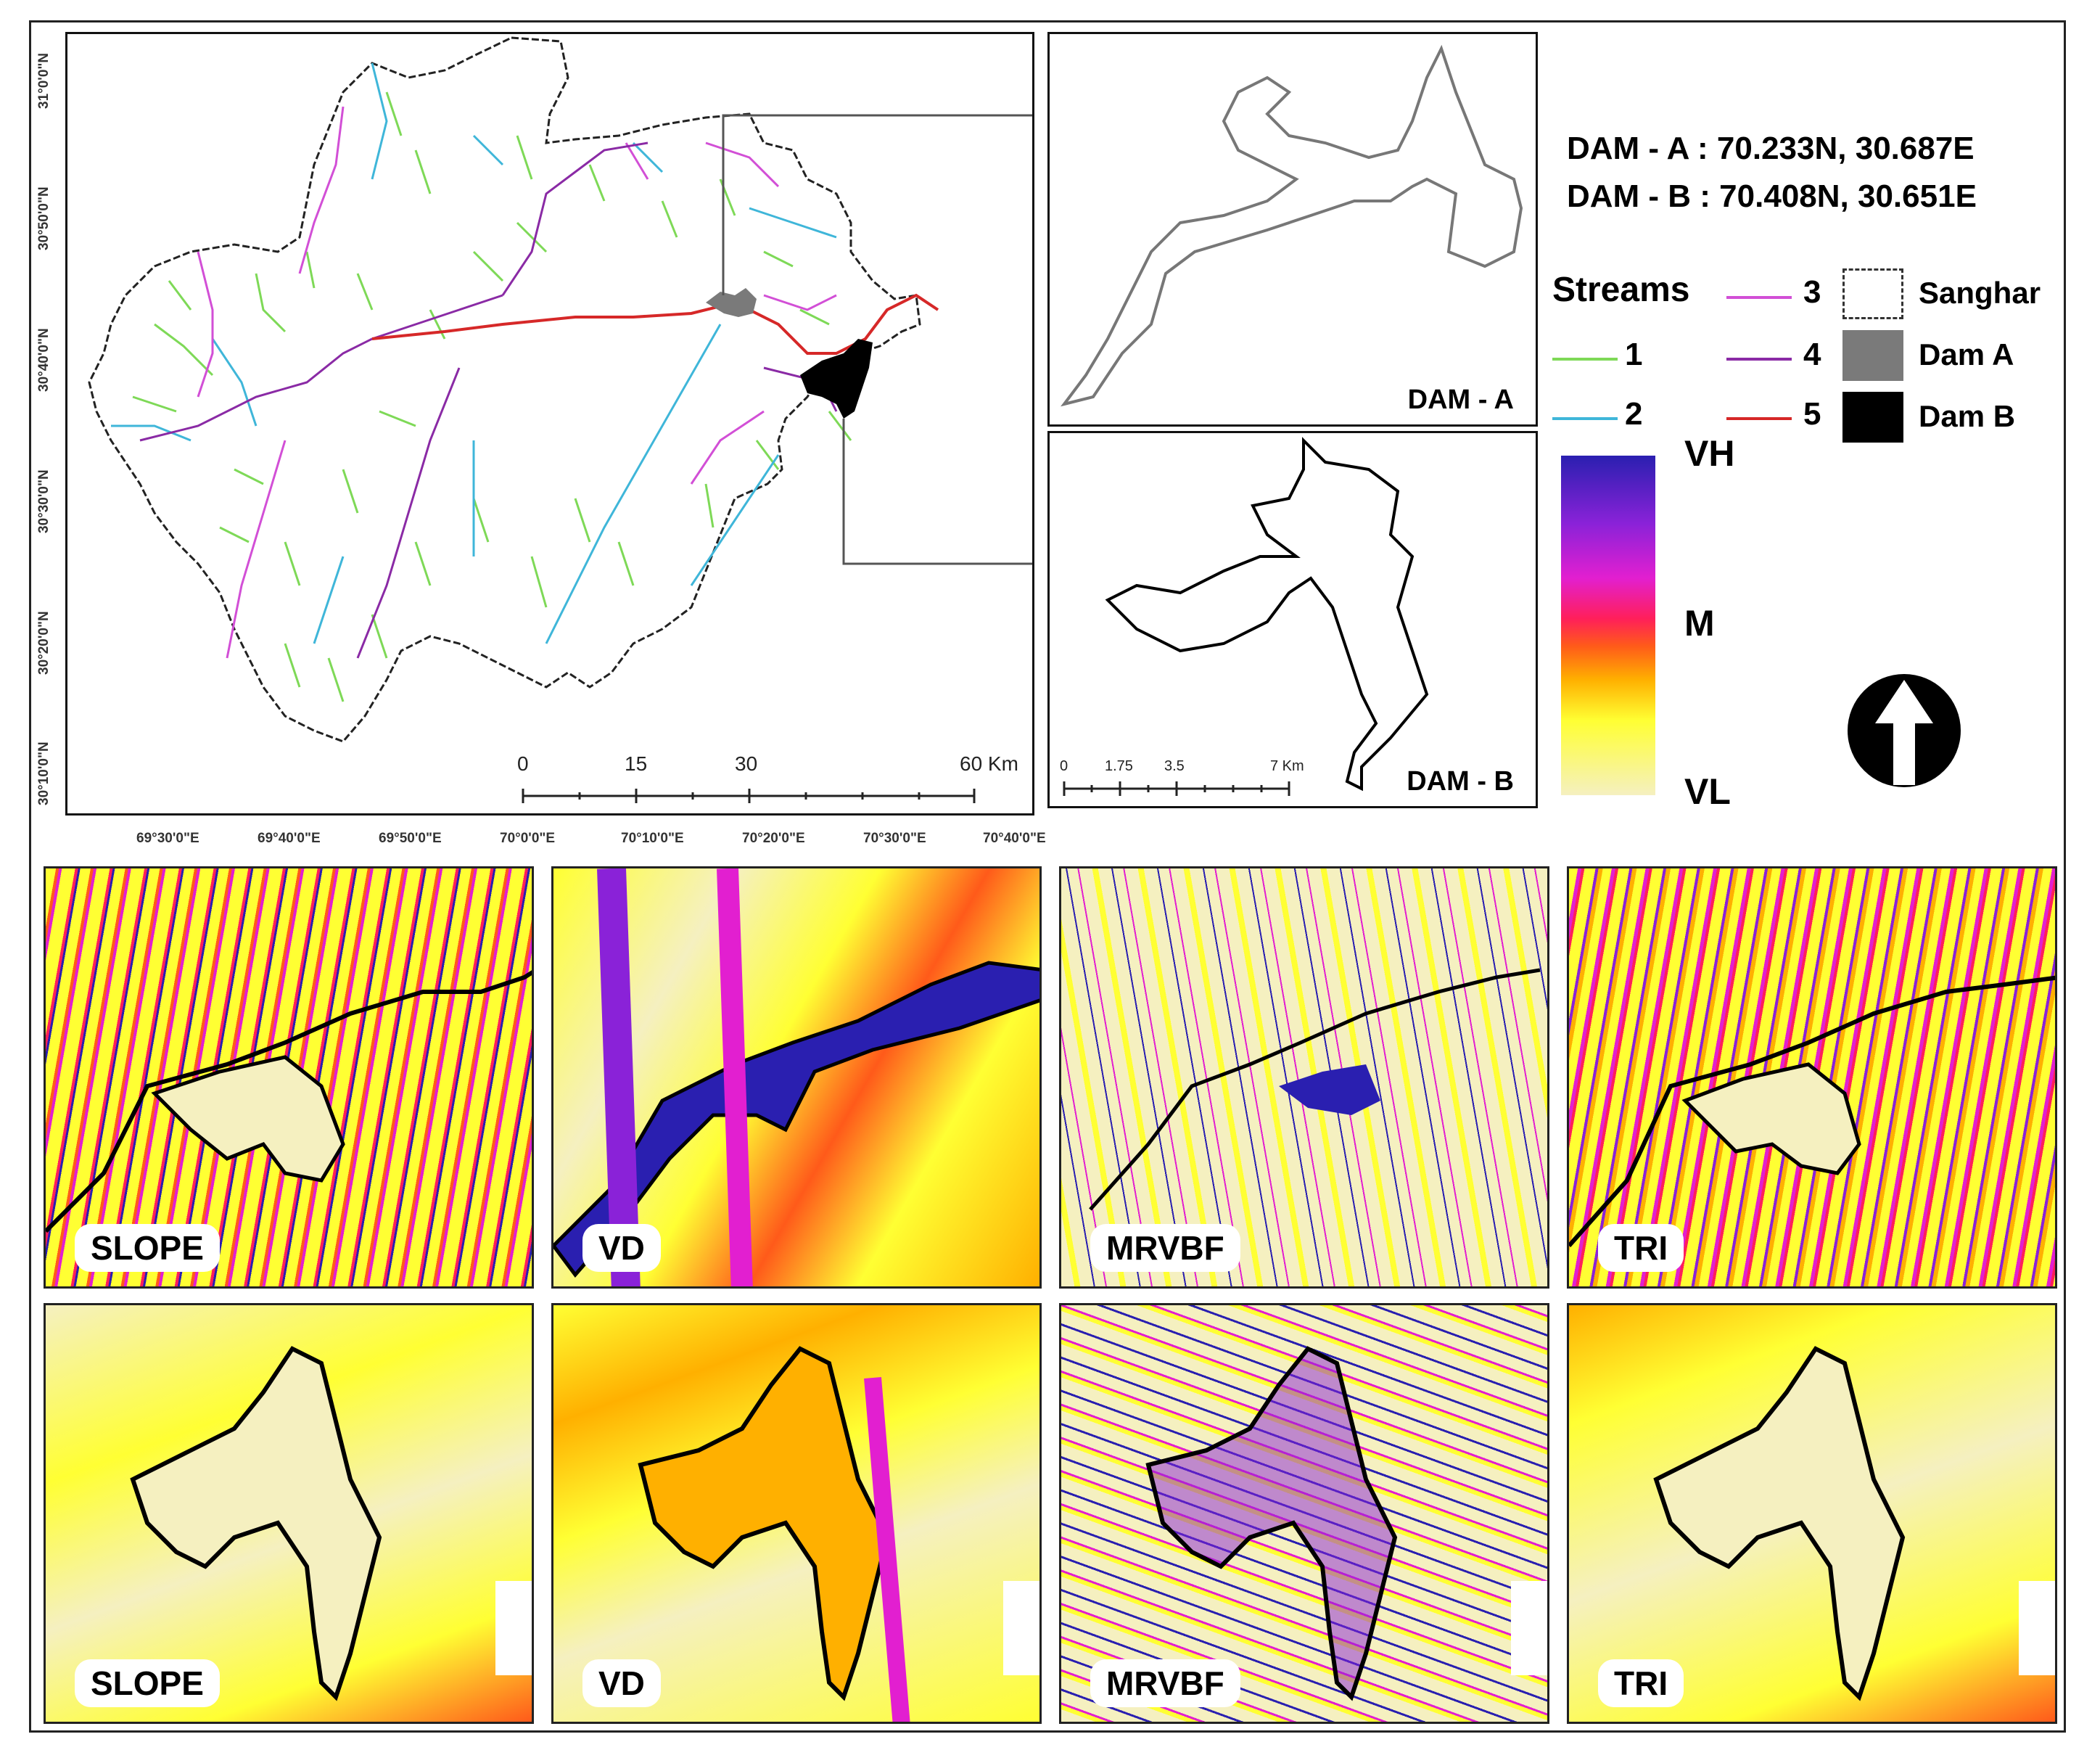 The image size is (2100, 1750). Describe the element at coordinates (1634, 354) in the screenshot. I see `legend-label-order-1: 1` at that location.